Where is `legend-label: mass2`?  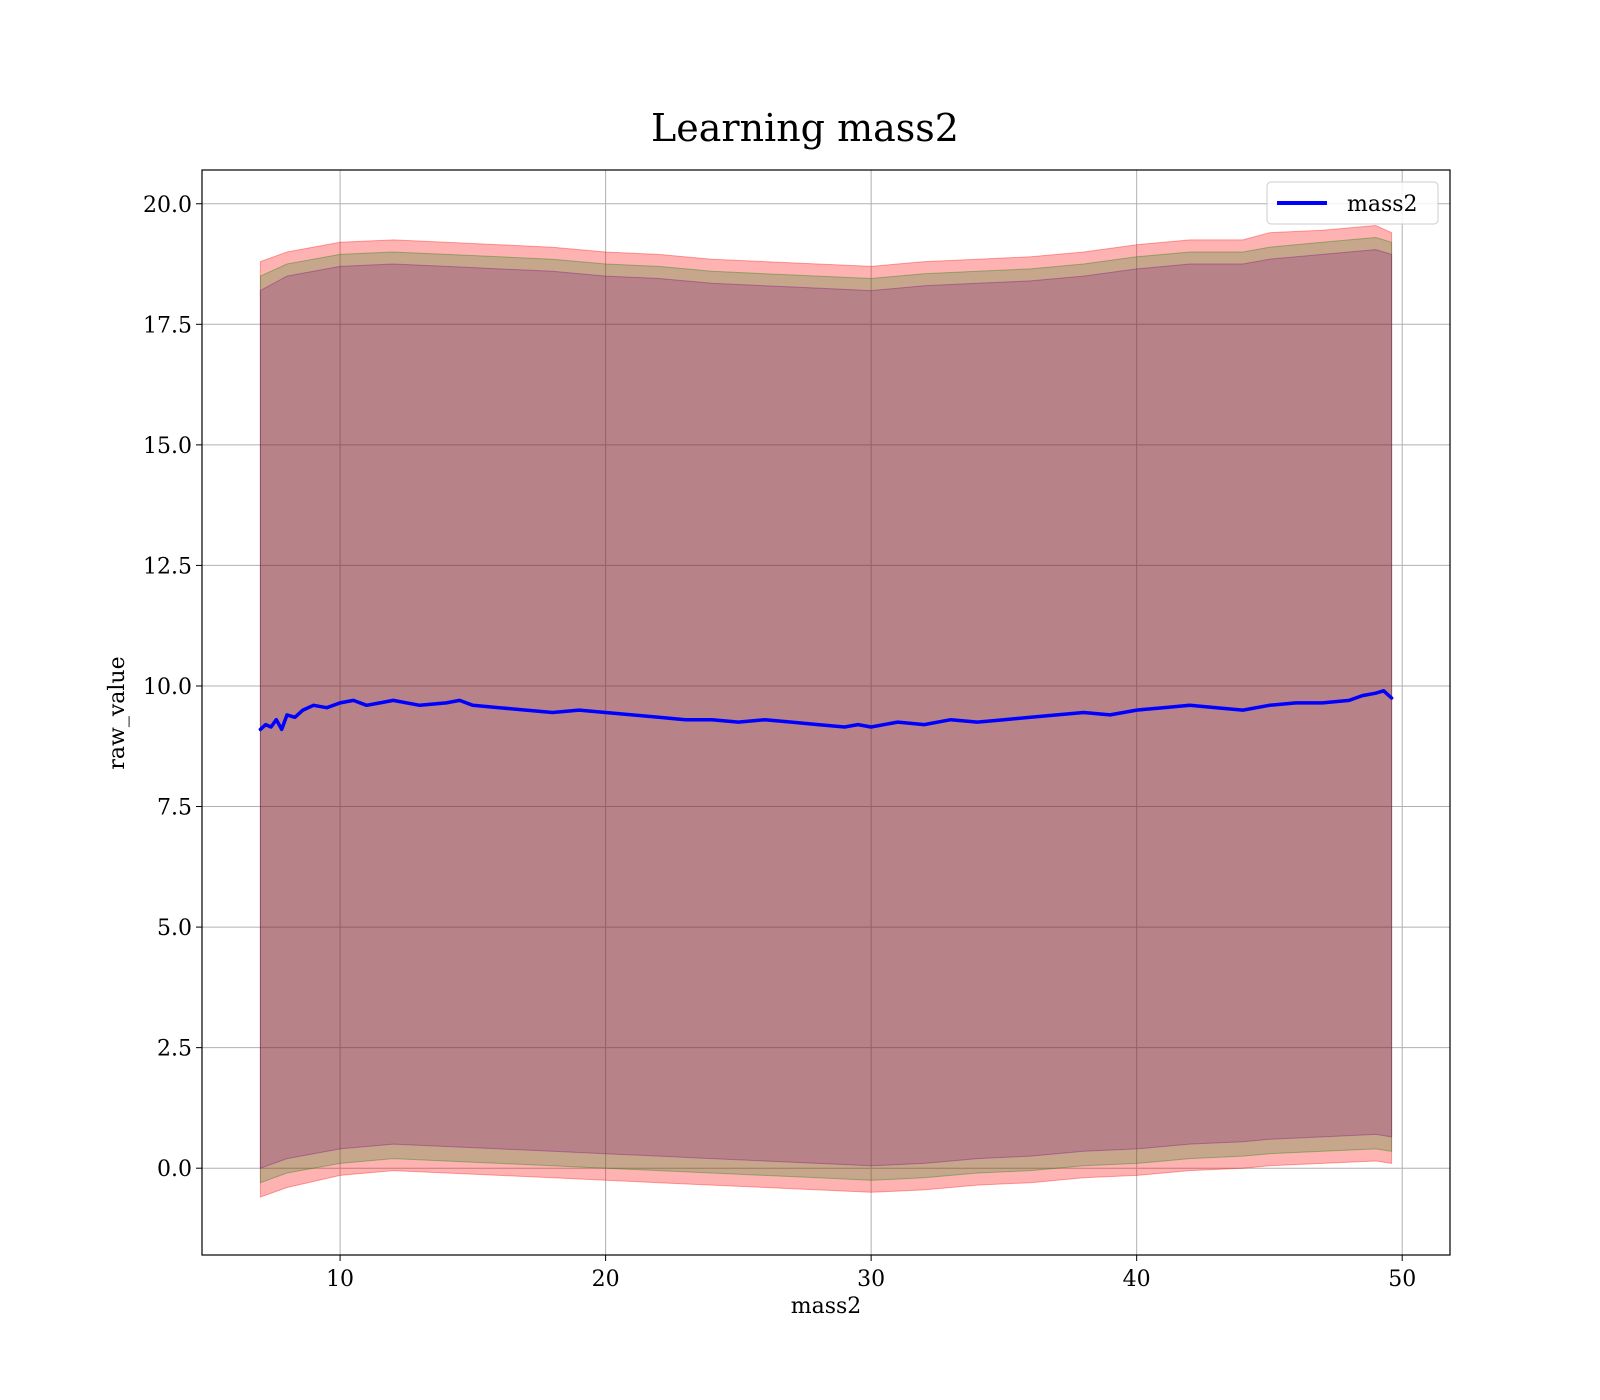 legend-label: mass2 is located at coordinates (1382, 204).